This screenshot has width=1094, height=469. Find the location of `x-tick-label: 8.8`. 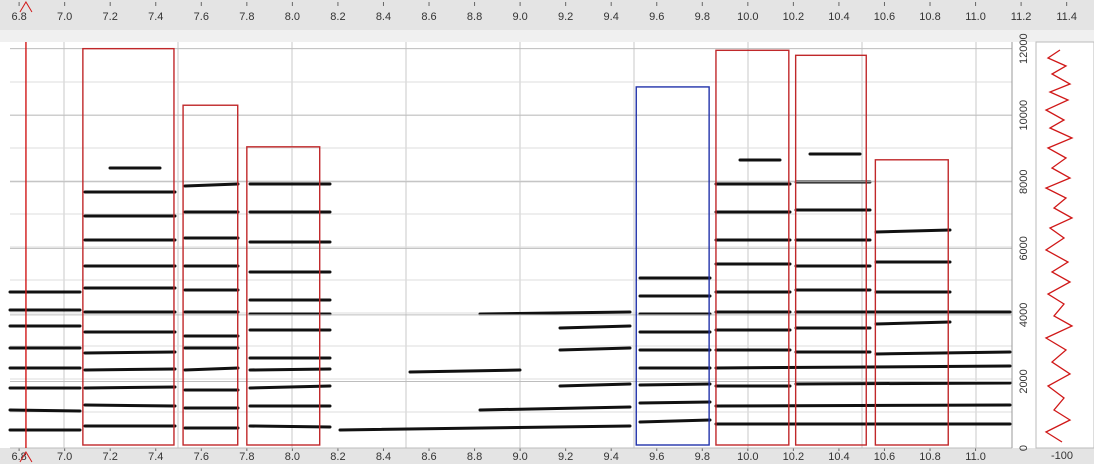

x-tick-label: 8.8 is located at coordinates (474, 457).